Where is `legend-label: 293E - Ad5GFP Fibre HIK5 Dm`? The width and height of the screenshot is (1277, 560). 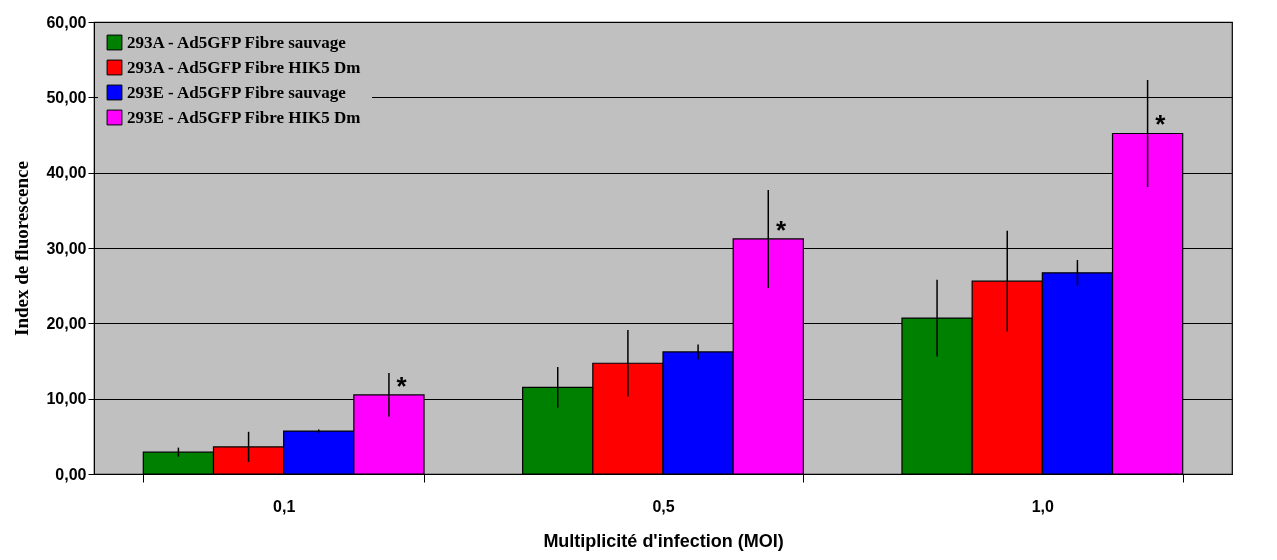
legend-label: 293E - Ad5GFP Fibre HIK5 Dm is located at coordinates (244, 117).